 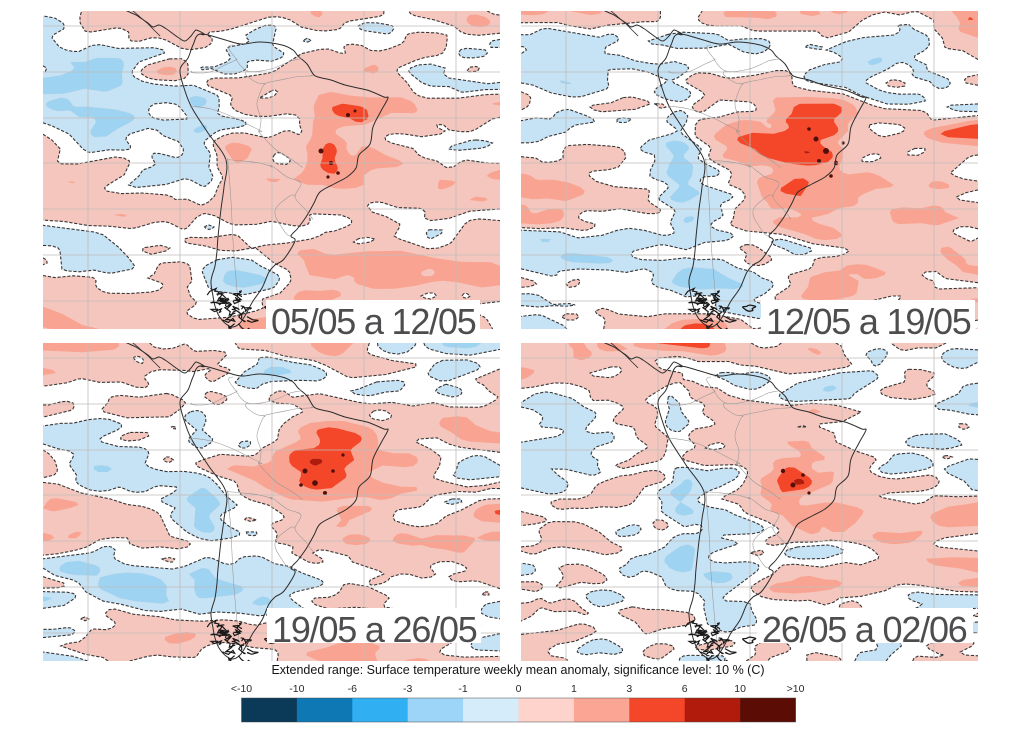 I want to click on svg-text: 19/05 a 26/05, so click(x=374, y=629).